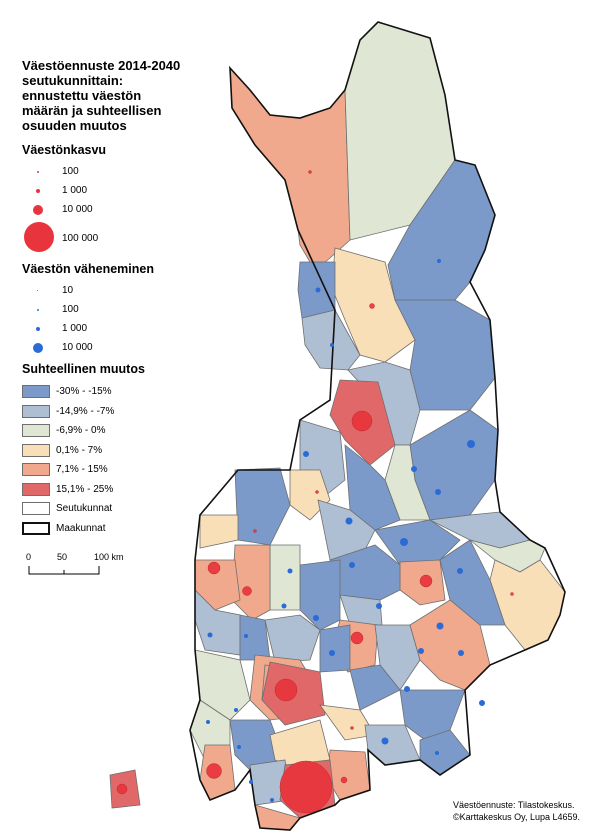 This screenshot has height=835, width=590. Describe the element at coordinates (122, 412) in the screenshot. I see `change-class-item: -14,9% - -7%` at that location.